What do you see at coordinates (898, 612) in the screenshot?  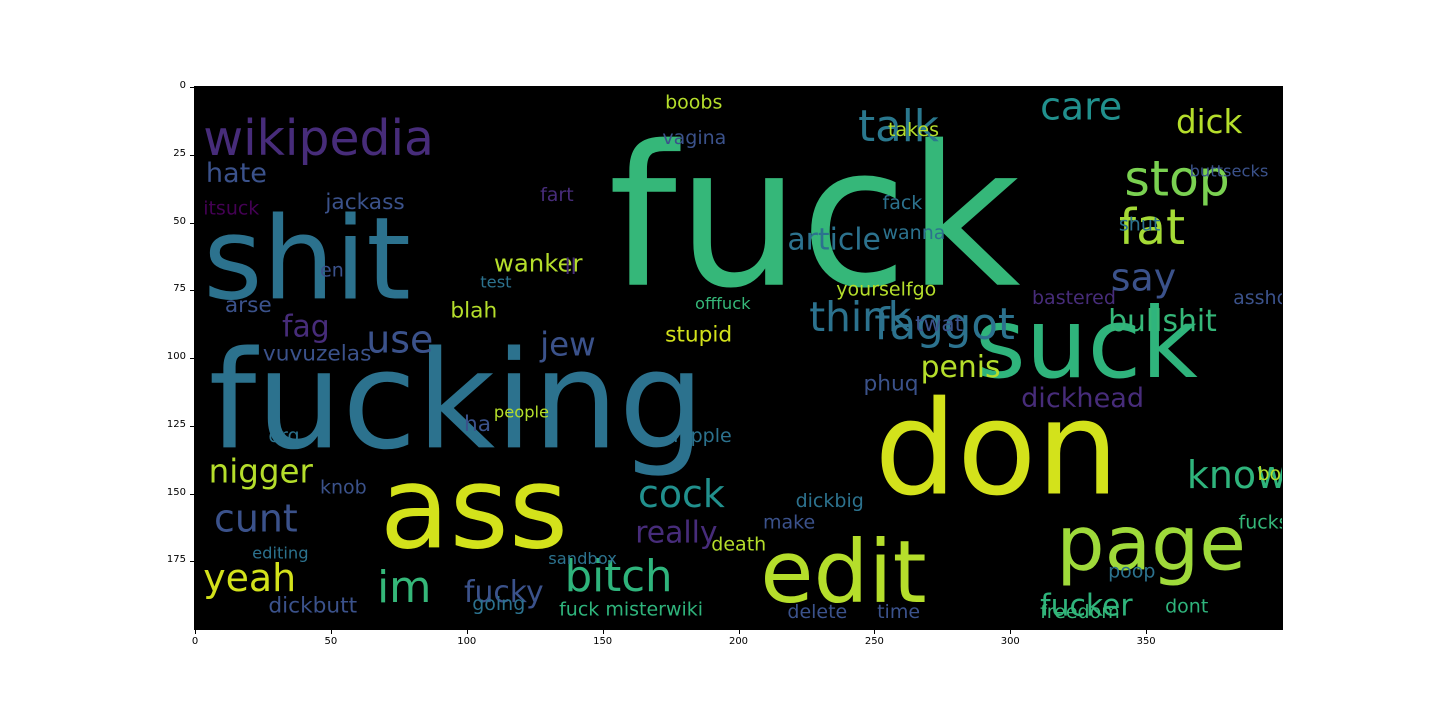 I see `word-time: time` at bounding box center [898, 612].